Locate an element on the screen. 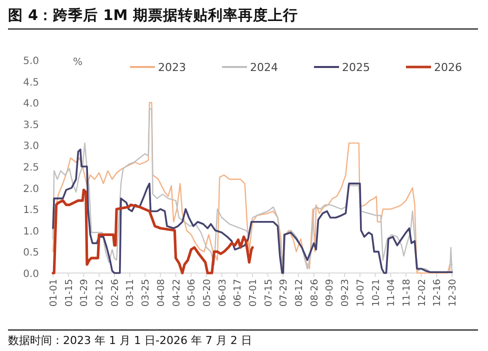  y-tick-label: 2.5 is located at coordinates (31, 168).